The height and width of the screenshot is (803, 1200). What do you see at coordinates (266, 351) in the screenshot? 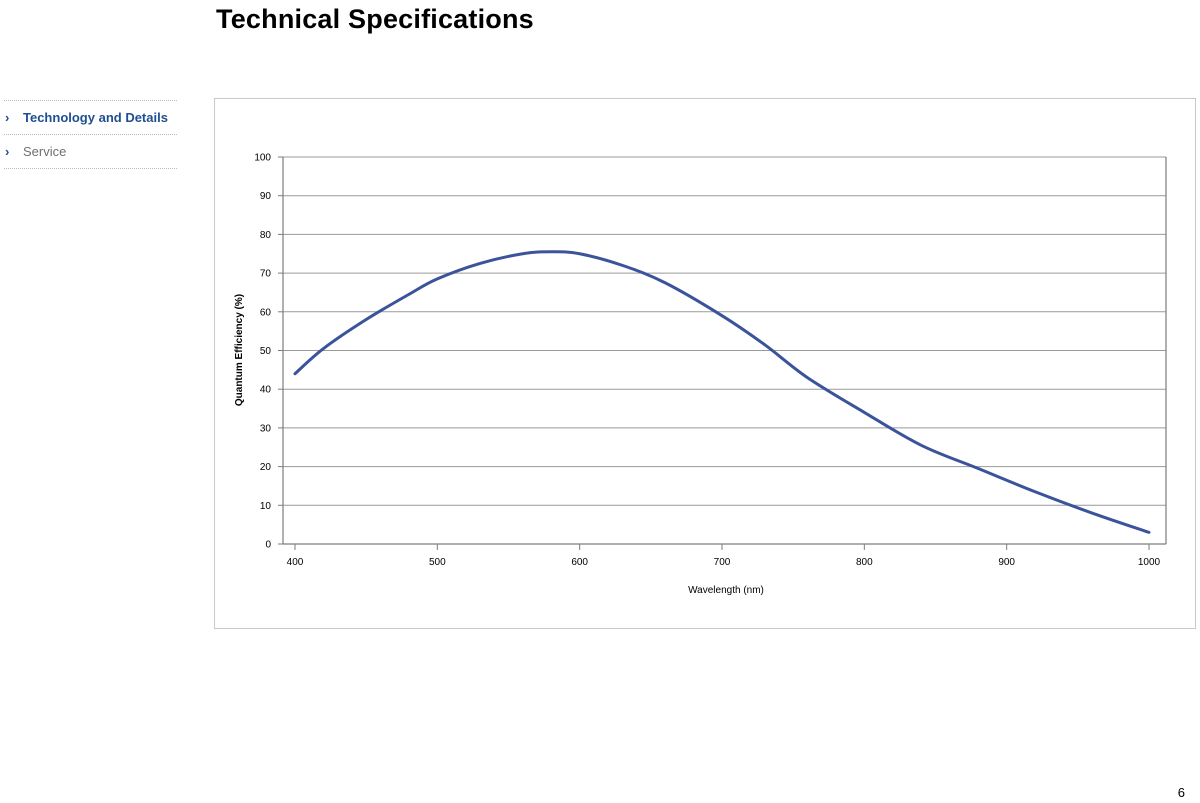
I see `y-tick-label-50: 50` at bounding box center [266, 351].